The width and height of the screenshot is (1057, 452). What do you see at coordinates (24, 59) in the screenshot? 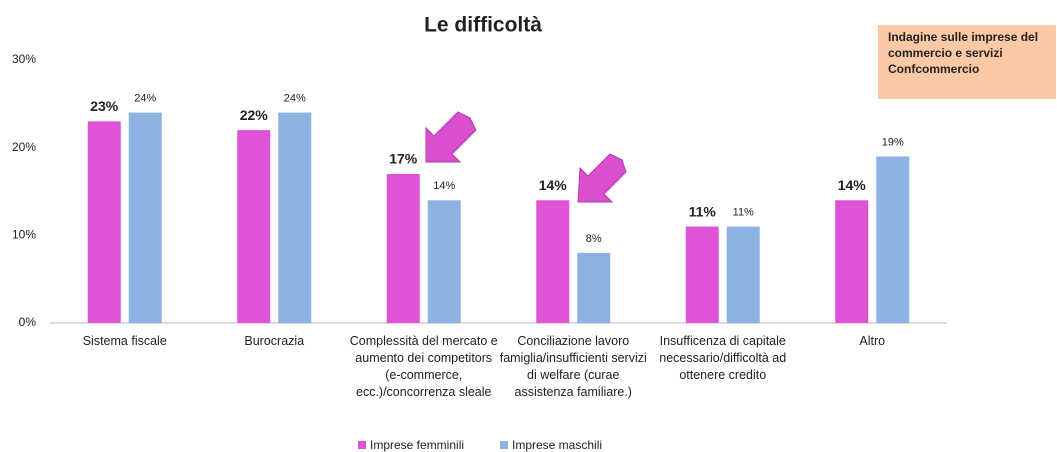
I see `y-tick-label: 30%` at bounding box center [24, 59].